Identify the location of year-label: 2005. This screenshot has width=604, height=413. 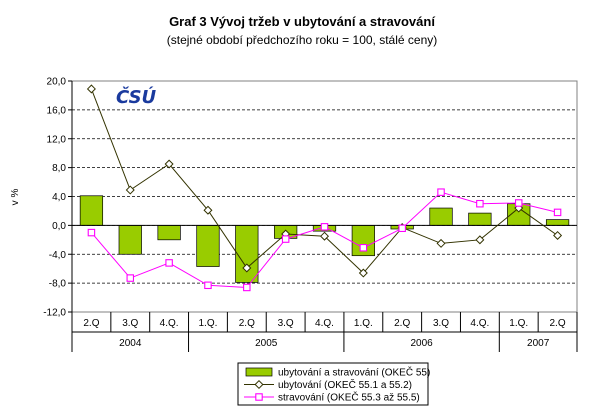
(266, 343).